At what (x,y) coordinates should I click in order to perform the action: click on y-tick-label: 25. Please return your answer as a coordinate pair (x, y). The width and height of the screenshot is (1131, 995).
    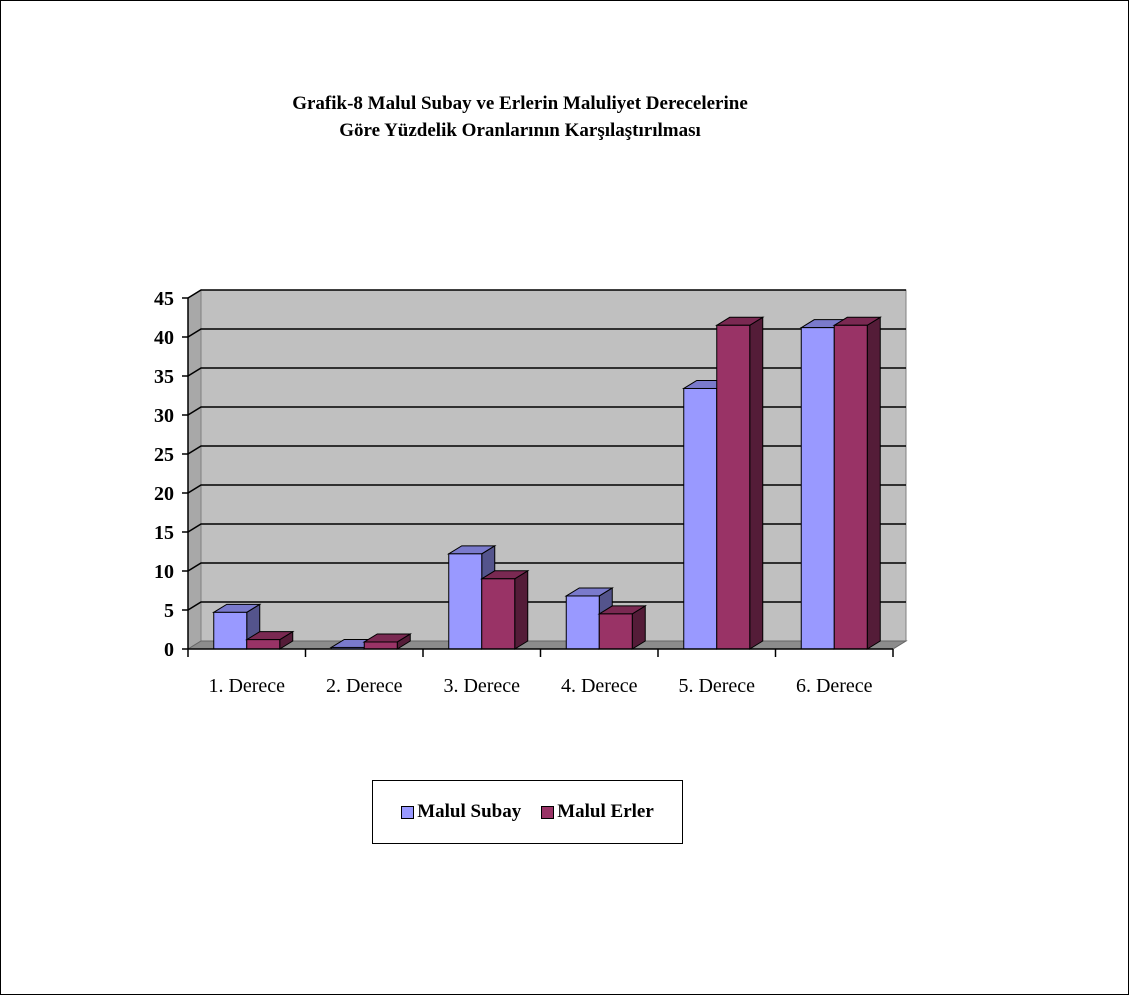
    Looking at the image, I should click on (164, 455).